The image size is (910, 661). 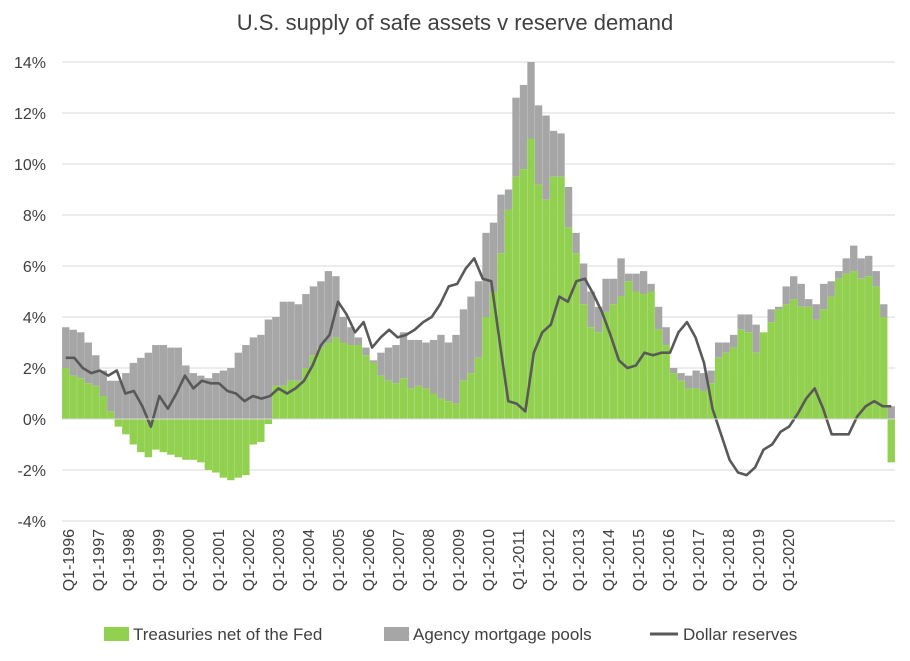 I want to click on x-tick-label: Q1-2011, so click(x=519, y=559).